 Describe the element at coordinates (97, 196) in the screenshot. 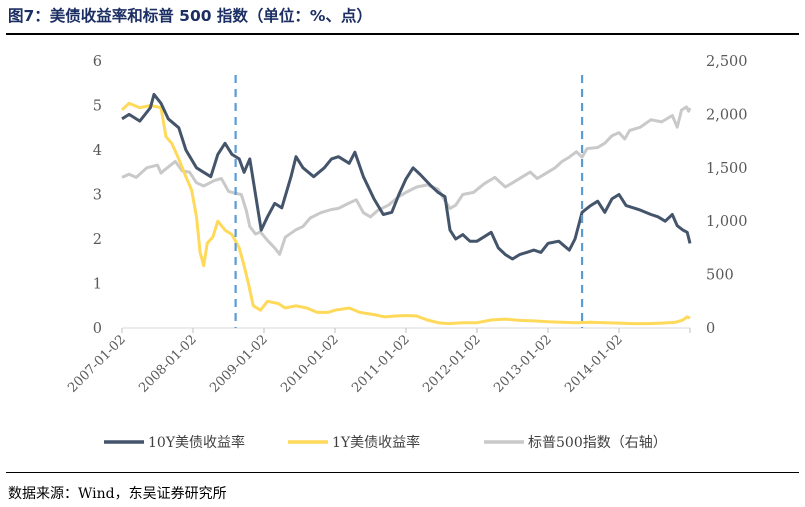

I see `y-left-tick-label: 3` at that location.